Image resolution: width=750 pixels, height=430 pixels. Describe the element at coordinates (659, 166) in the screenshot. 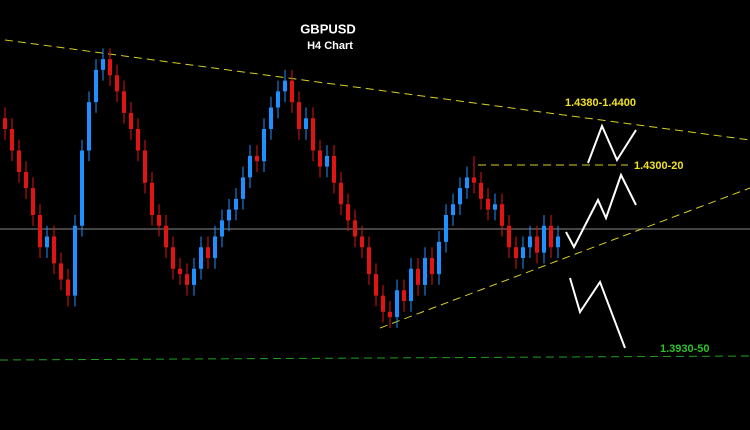

I see `annotation: 1.4300-20` at that location.